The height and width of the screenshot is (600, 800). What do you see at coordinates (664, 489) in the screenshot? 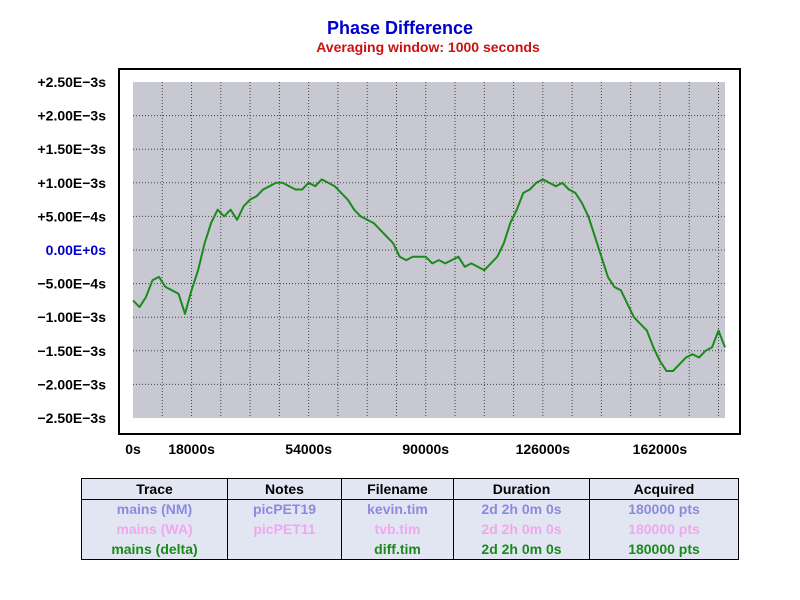
I see `header-acquired: Acquired` at bounding box center [664, 489].